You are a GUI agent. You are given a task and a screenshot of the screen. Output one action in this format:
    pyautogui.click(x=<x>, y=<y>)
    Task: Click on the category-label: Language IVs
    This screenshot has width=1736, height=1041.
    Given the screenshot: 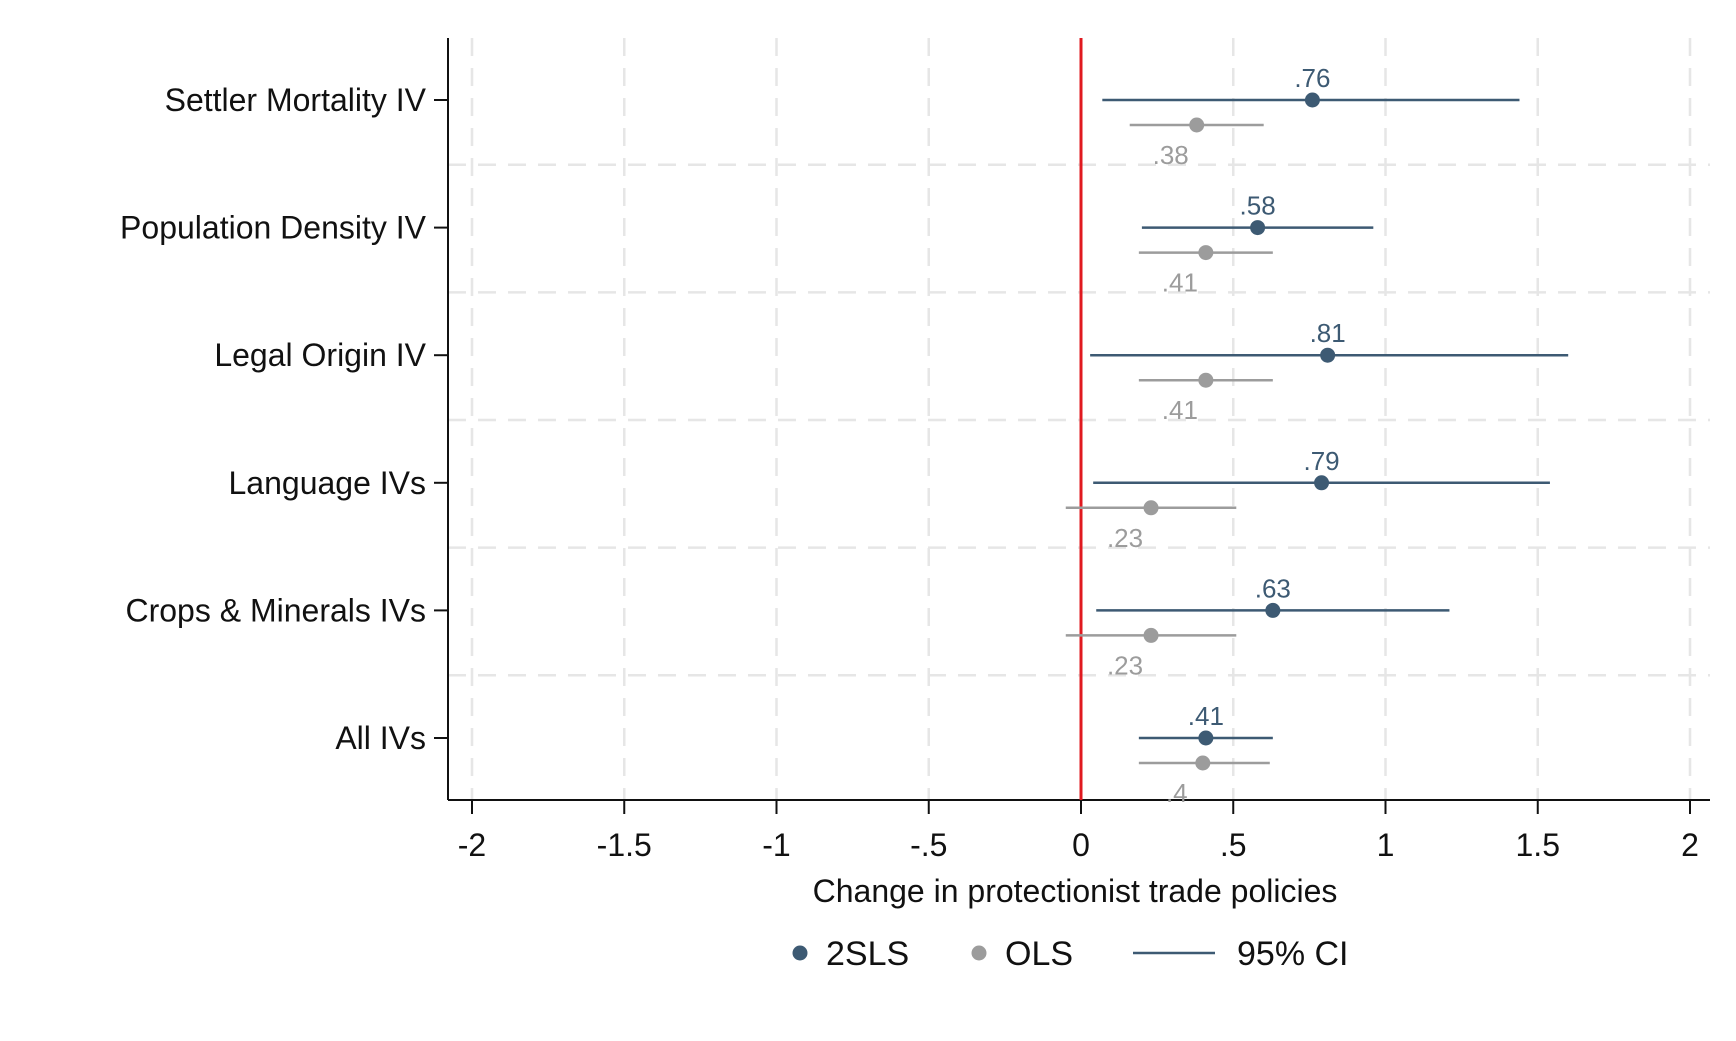 What is the action you would take?
    pyautogui.click(x=328, y=483)
    